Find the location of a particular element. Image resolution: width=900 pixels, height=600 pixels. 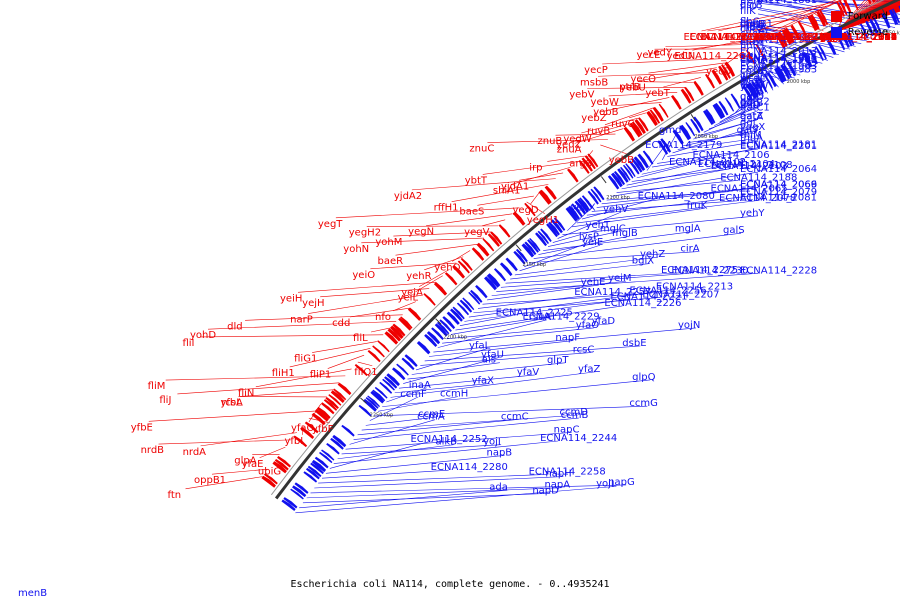

forward-feature-label: yebB is located at coordinates (621, 160).